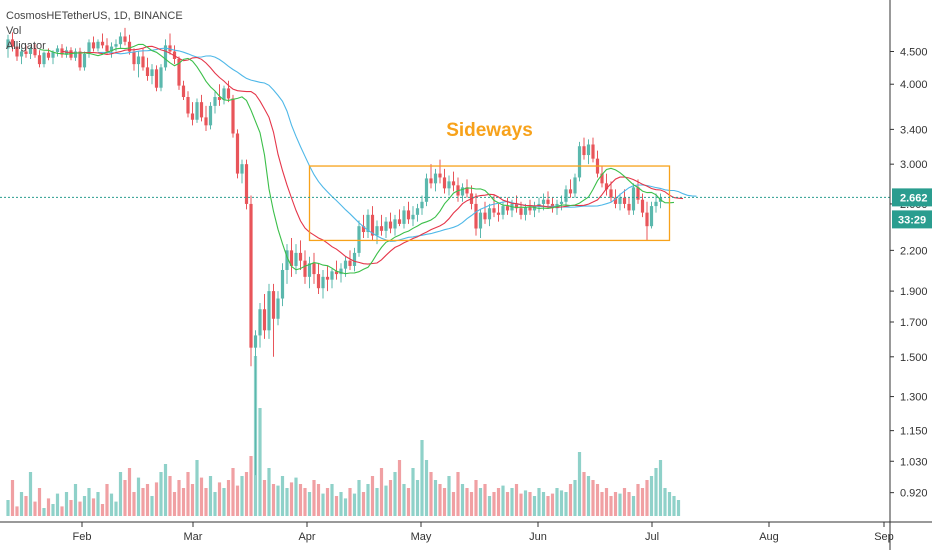 This screenshot has width=932, height=555. I want to click on x-tick-label: Jun, so click(538, 537).